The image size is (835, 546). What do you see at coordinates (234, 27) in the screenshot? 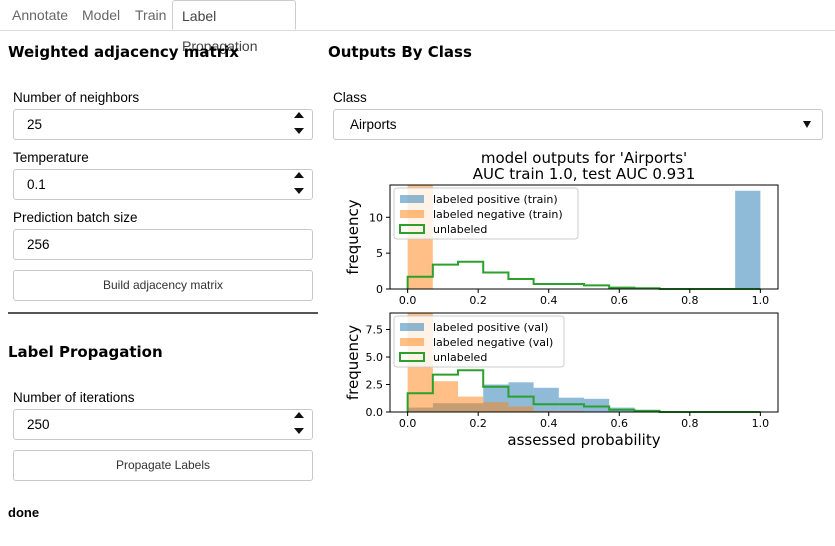
I see `tab-label-propagation: Label Propagation` at bounding box center [234, 27].